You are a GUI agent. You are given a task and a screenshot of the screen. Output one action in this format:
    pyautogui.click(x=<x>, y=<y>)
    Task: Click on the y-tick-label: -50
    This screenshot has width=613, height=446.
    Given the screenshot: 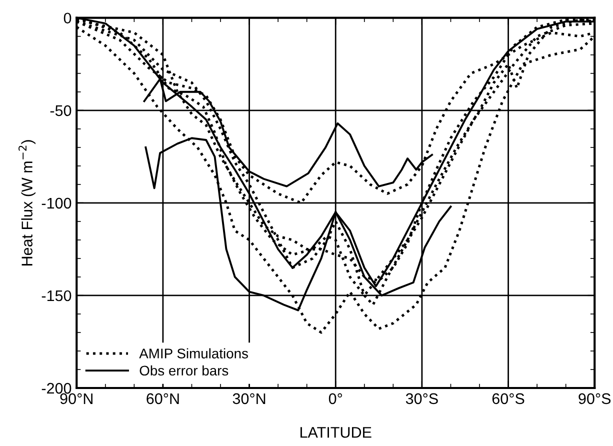 What is the action you would take?
    pyautogui.click(x=61, y=110)
    